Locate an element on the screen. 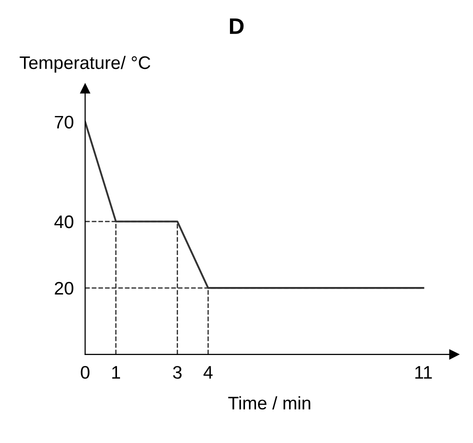  y-tick-label: 20 is located at coordinates (64, 288).